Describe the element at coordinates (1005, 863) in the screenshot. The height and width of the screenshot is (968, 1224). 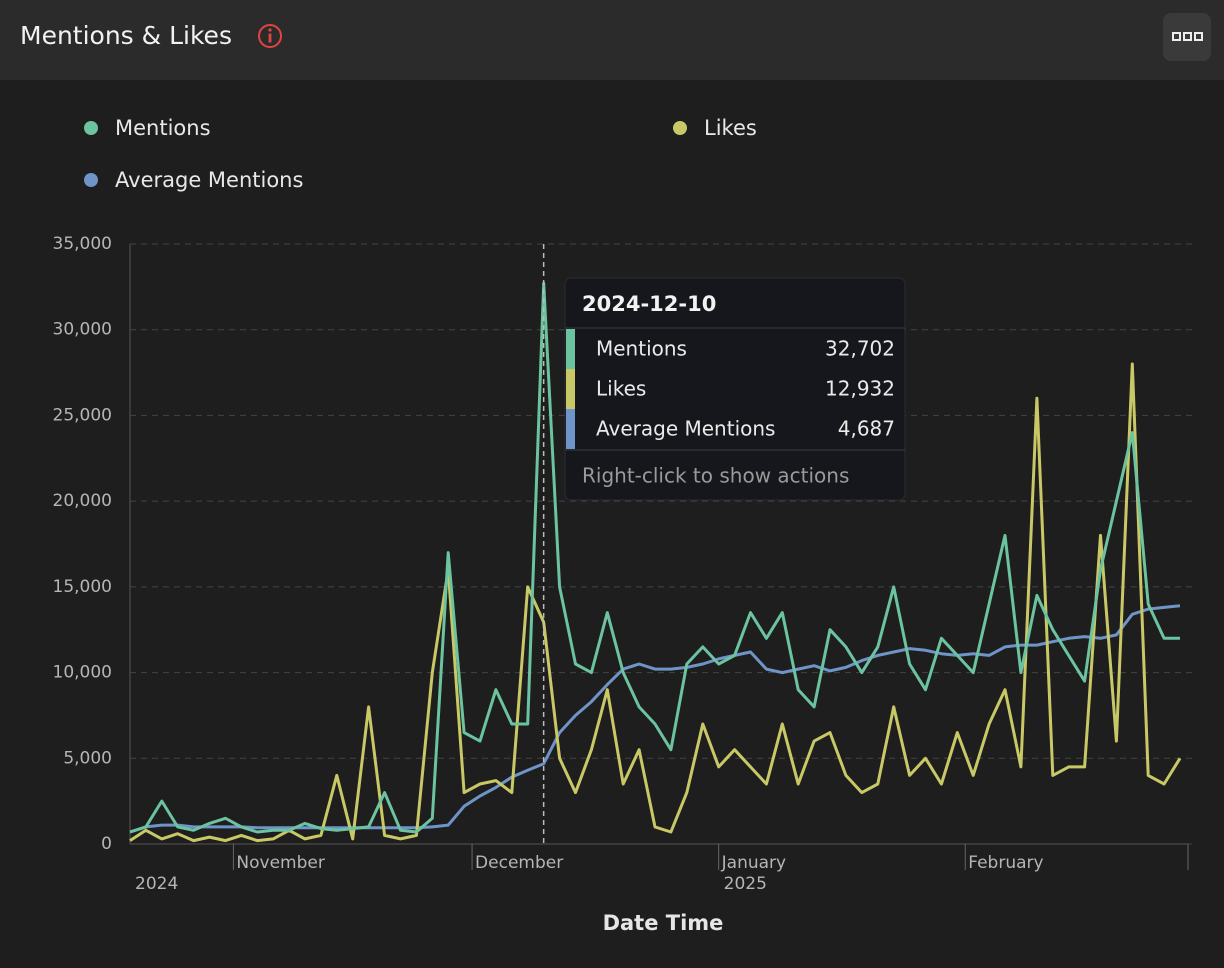
I see `x-tick-label: February` at that location.